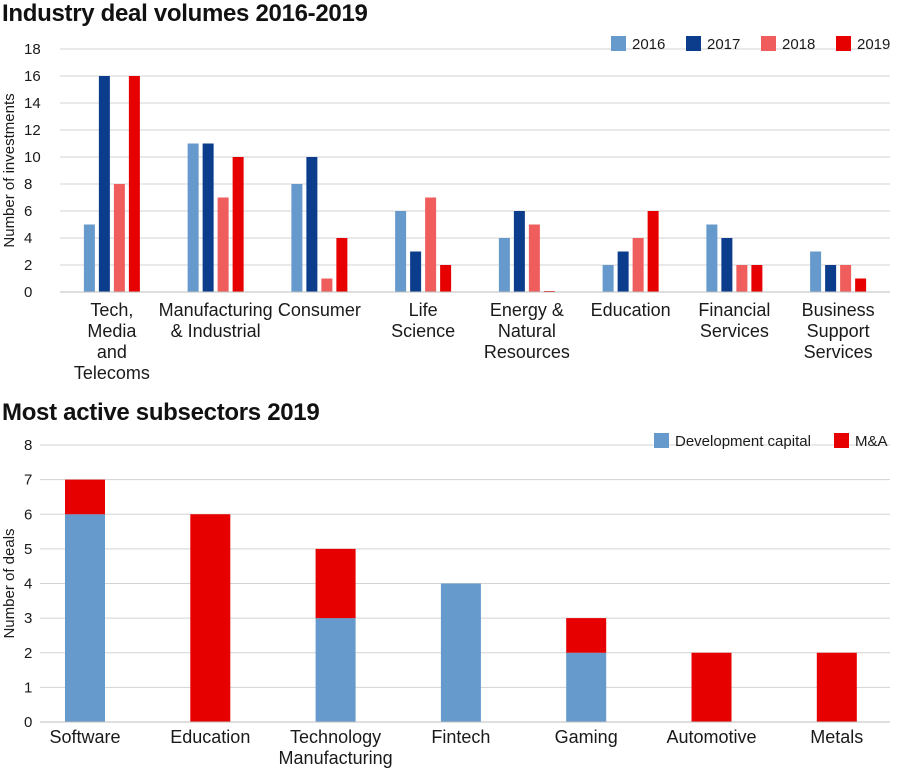 This screenshot has height=778, width=900. I want to click on category-label: Tech, Media and Telecoms, so click(112, 341).